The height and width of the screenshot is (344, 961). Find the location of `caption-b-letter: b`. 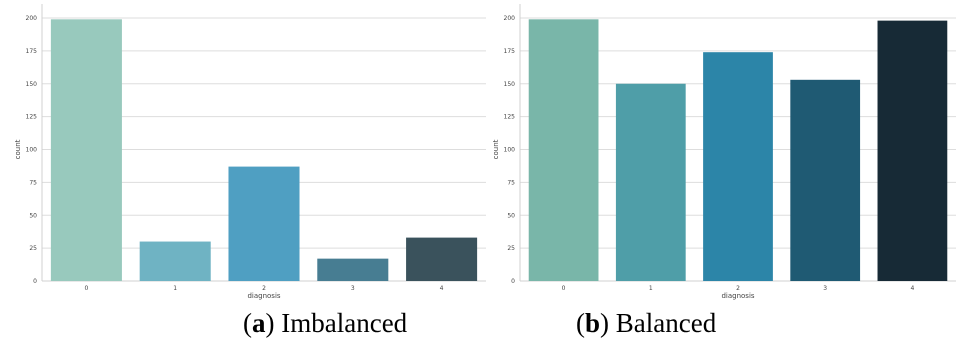

caption-b-letter: b is located at coordinates (593, 323).